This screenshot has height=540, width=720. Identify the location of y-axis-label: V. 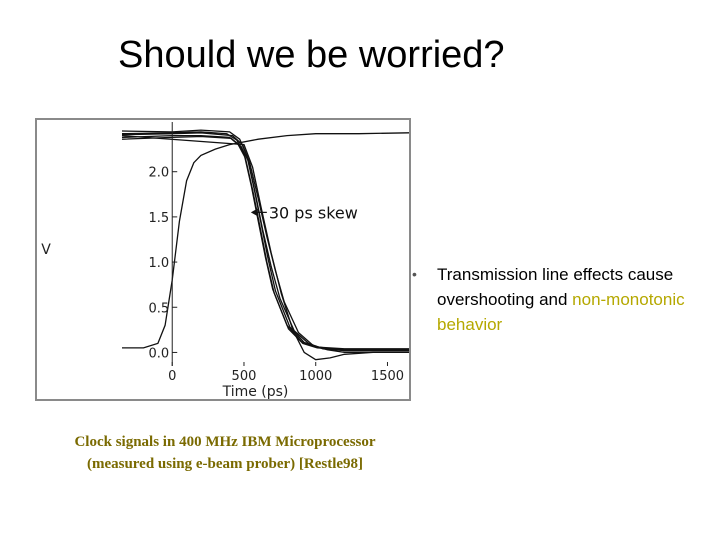
(46, 250).